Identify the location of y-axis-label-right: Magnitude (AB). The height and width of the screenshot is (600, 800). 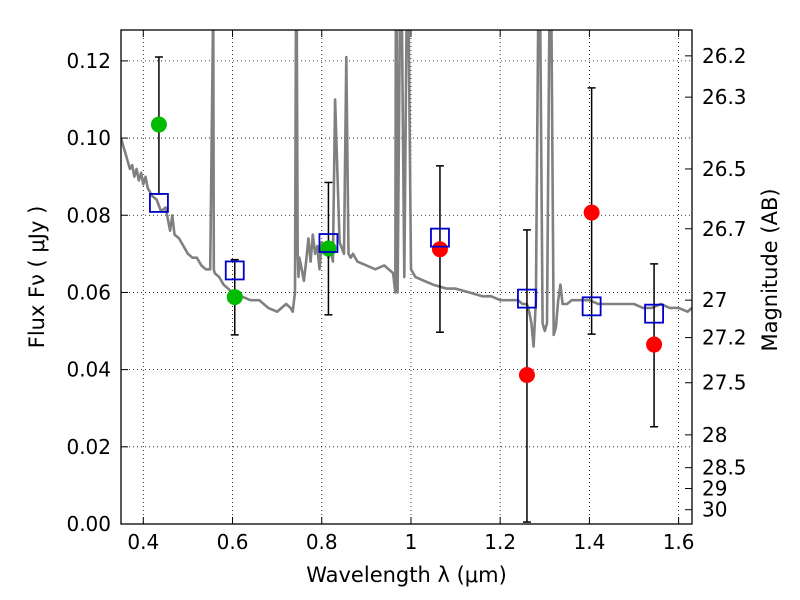
(770, 269).